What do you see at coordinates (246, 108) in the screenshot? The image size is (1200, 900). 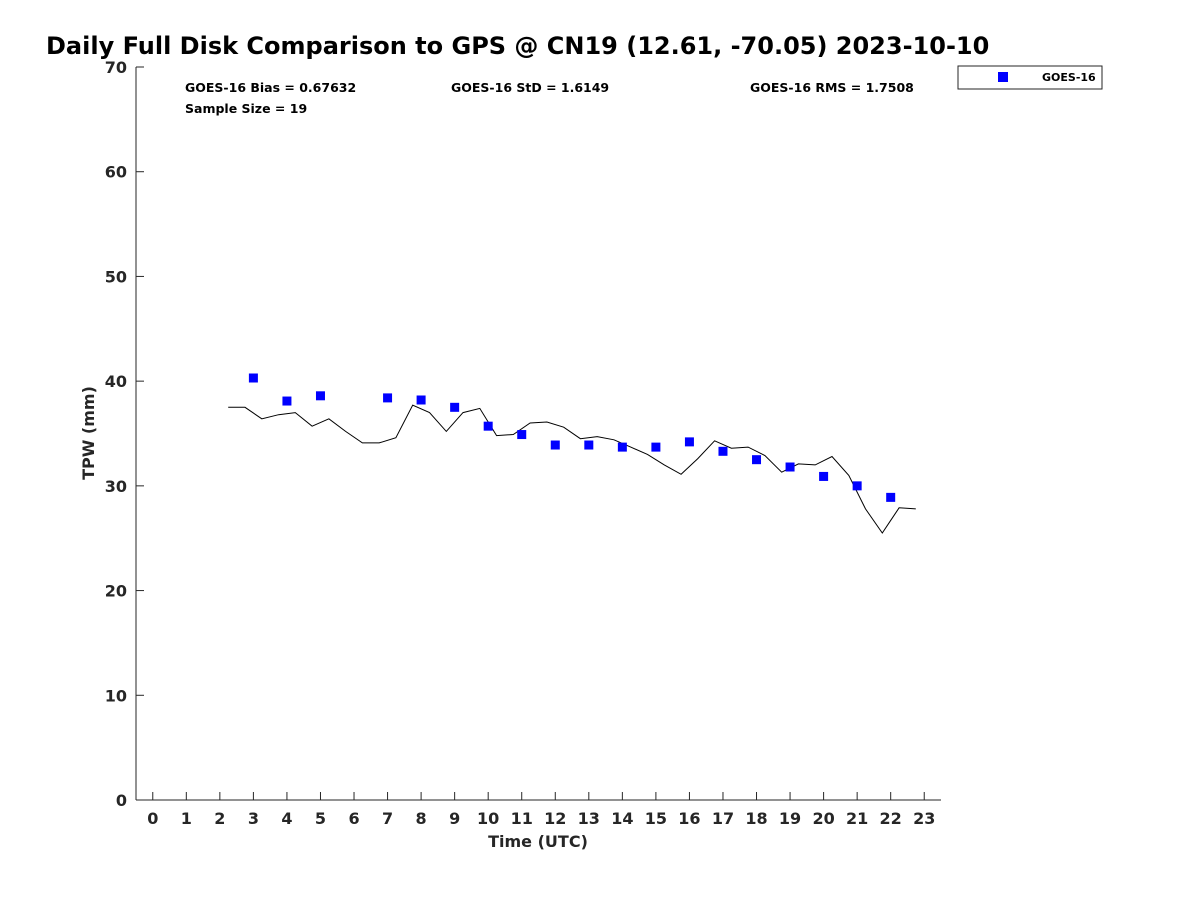 I see `sample-size-stat: Sample Size = 19` at bounding box center [246, 108].